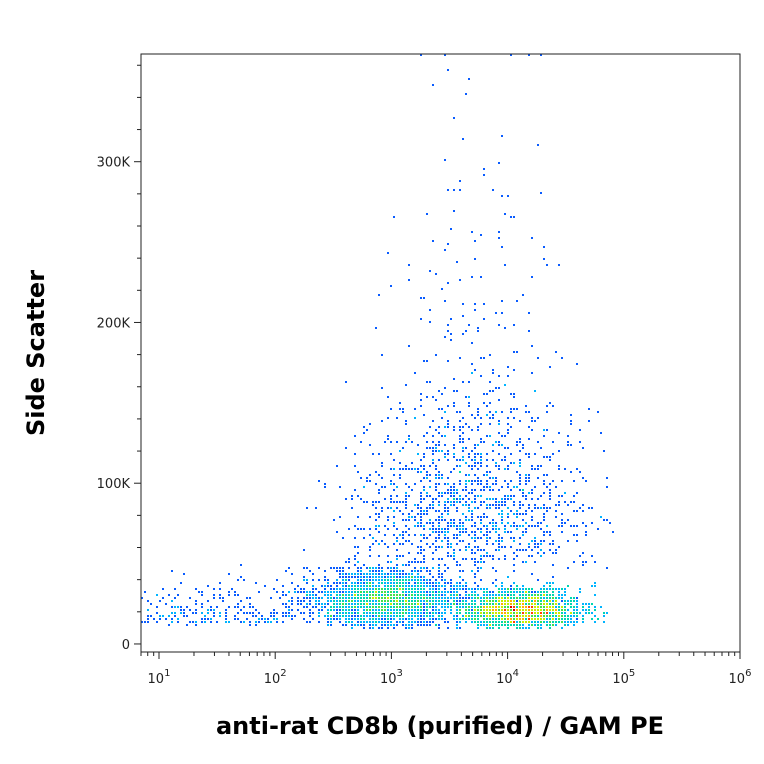  What do you see at coordinates (36, 353) in the screenshot?
I see `y-axis-title: Side Scatter` at bounding box center [36, 353].